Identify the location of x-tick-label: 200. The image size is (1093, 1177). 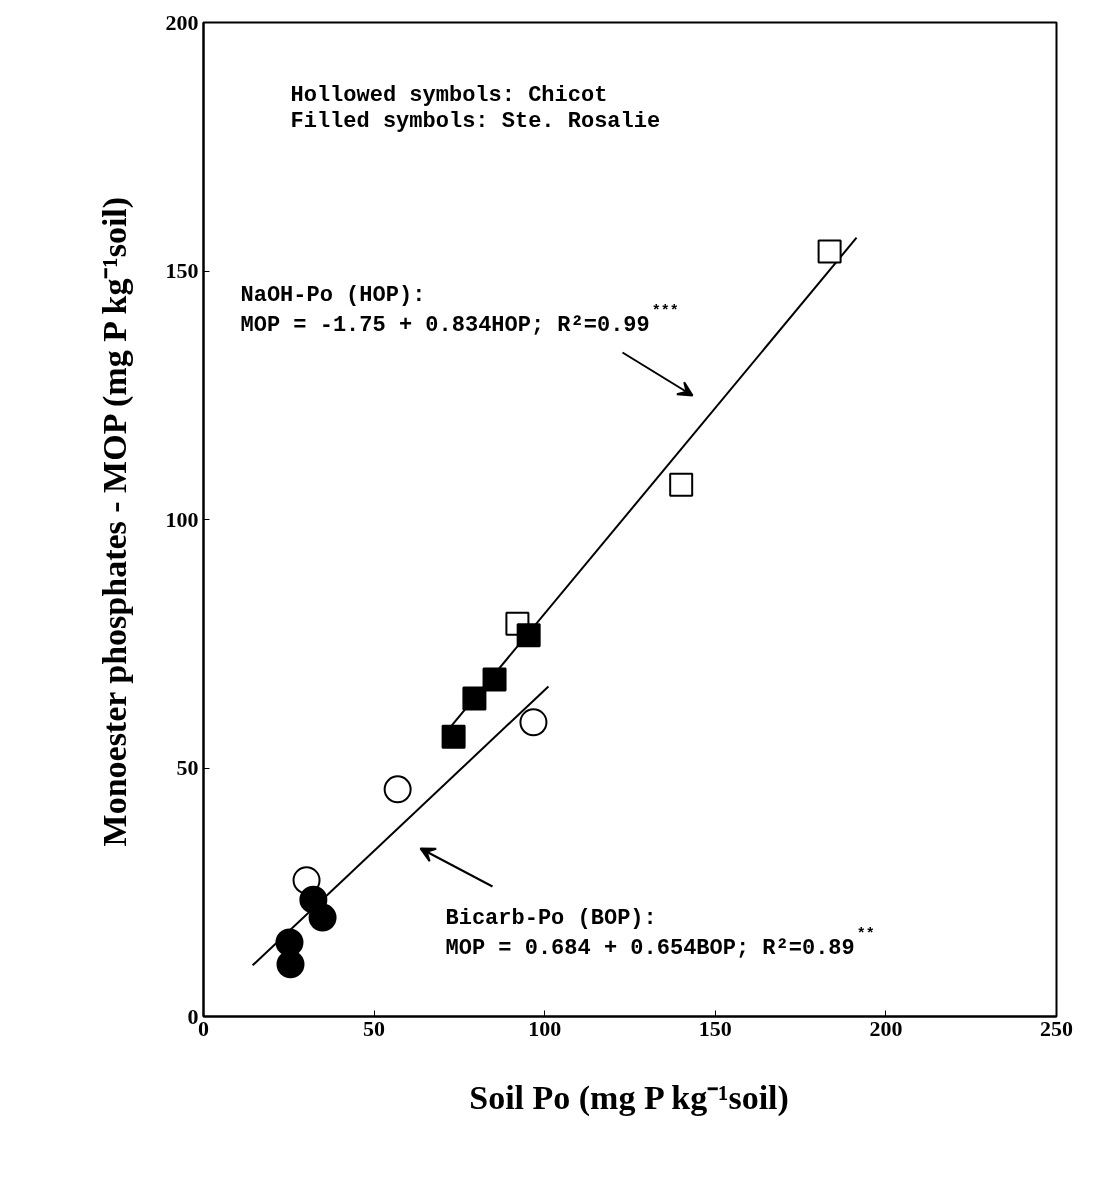
(886, 1028).